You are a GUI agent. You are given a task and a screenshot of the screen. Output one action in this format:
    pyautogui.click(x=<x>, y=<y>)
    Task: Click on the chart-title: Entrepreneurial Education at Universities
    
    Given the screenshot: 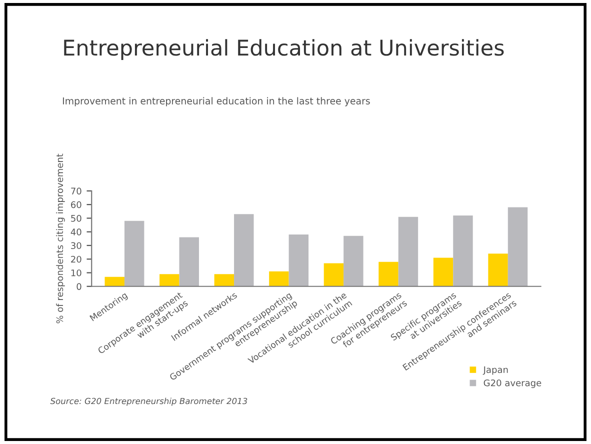 What is the action you would take?
    pyautogui.click(x=284, y=49)
    